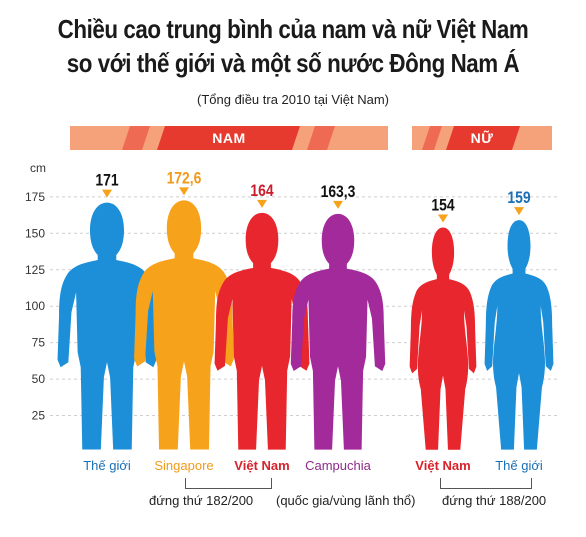  Describe the element at coordinates (201, 500) in the screenshot. I see `male-rank-note: đứng thứ 182/200` at that location.